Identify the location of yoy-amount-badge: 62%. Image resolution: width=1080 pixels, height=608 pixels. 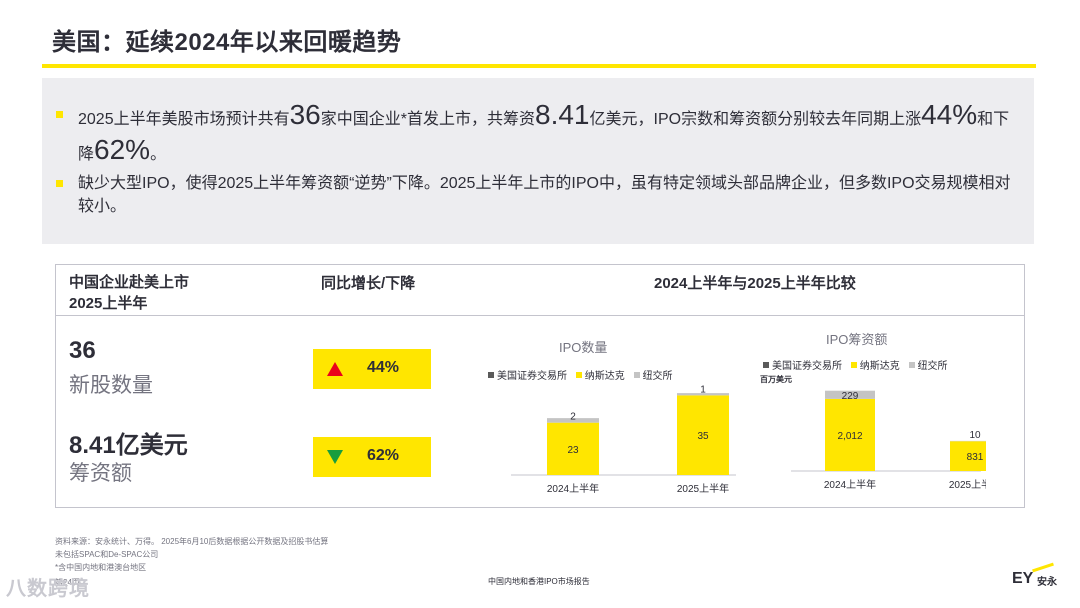
(372, 457).